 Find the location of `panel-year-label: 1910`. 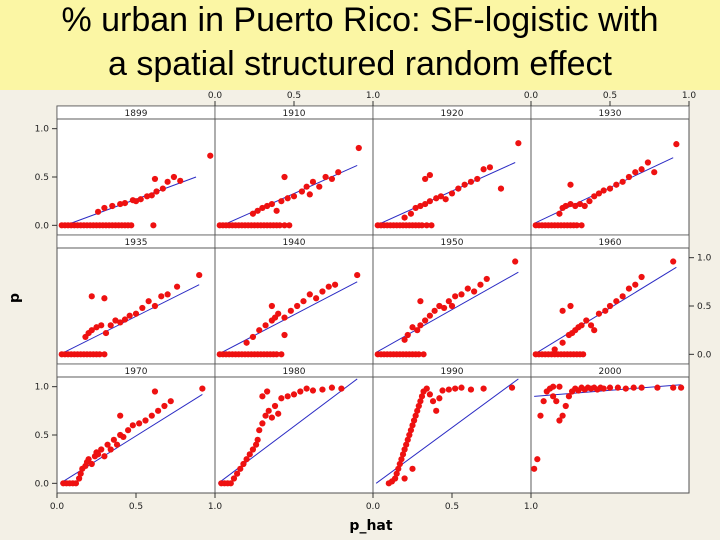

panel-year-label: 1910 is located at coordinates (294, 114).